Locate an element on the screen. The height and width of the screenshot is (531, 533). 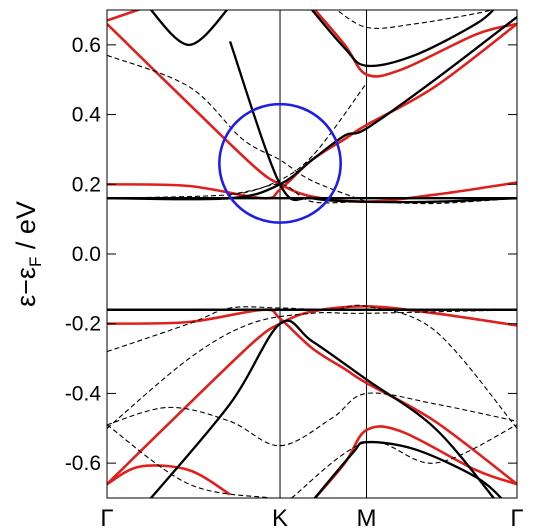
y-tick-label: 0.2 is located at coordinates (86, 184).